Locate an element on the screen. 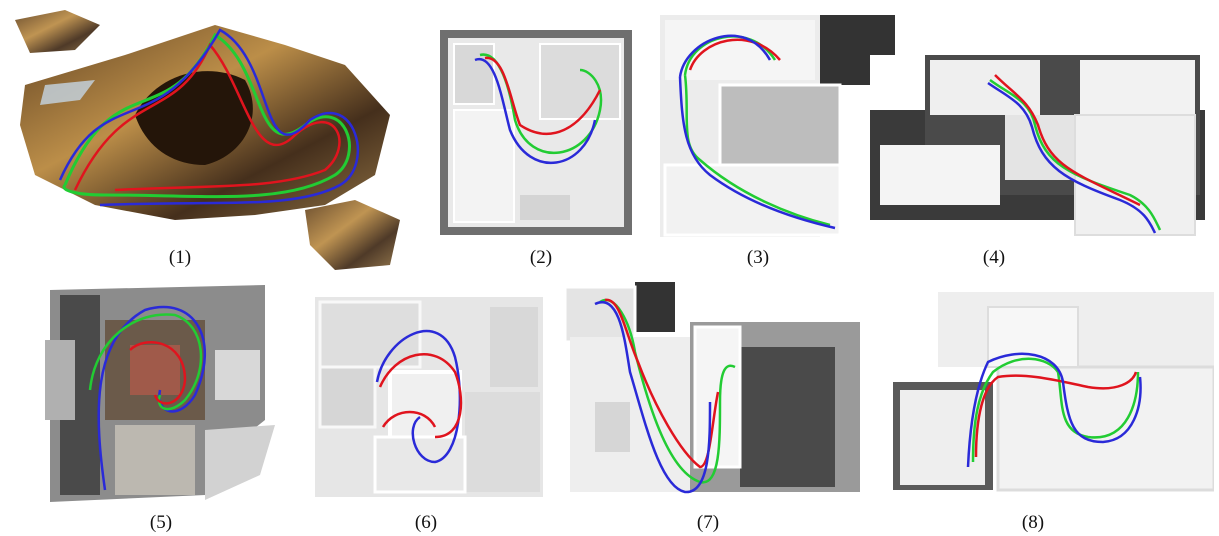  panel-6-floorplan is located at coordinates (429, 397).